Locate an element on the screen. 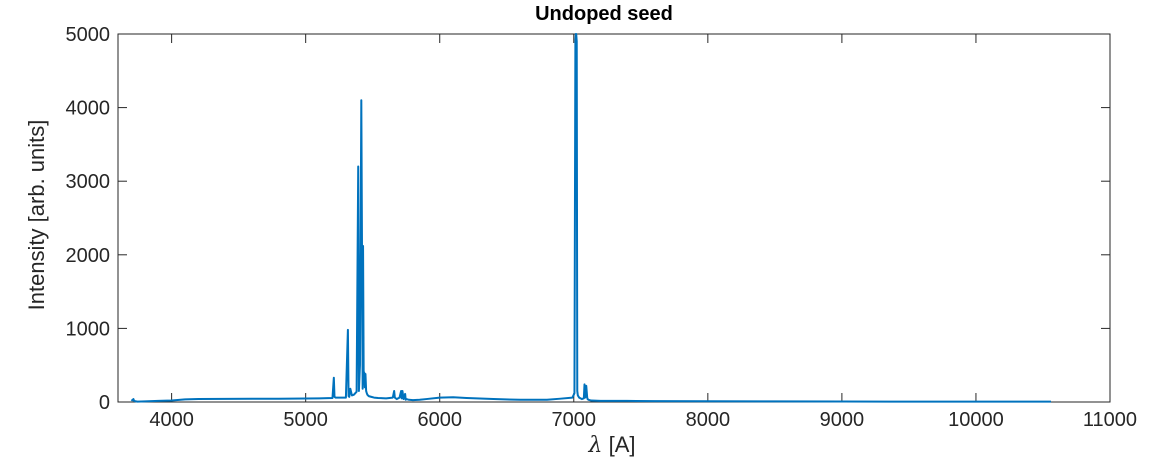 The width and height of the screenshot is (1168, 458). x-tick-label: 11000 is located at coordinates (1110, 420).